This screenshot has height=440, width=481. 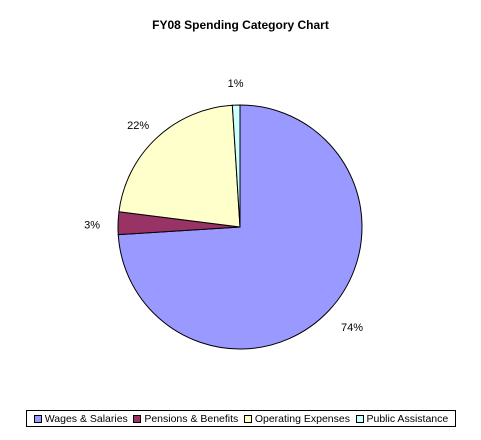 What do you see at coordinates (352, 328) in the screenshot?
I see `data-label-wages-salaries: 74%` at bounding box center [352, 328].